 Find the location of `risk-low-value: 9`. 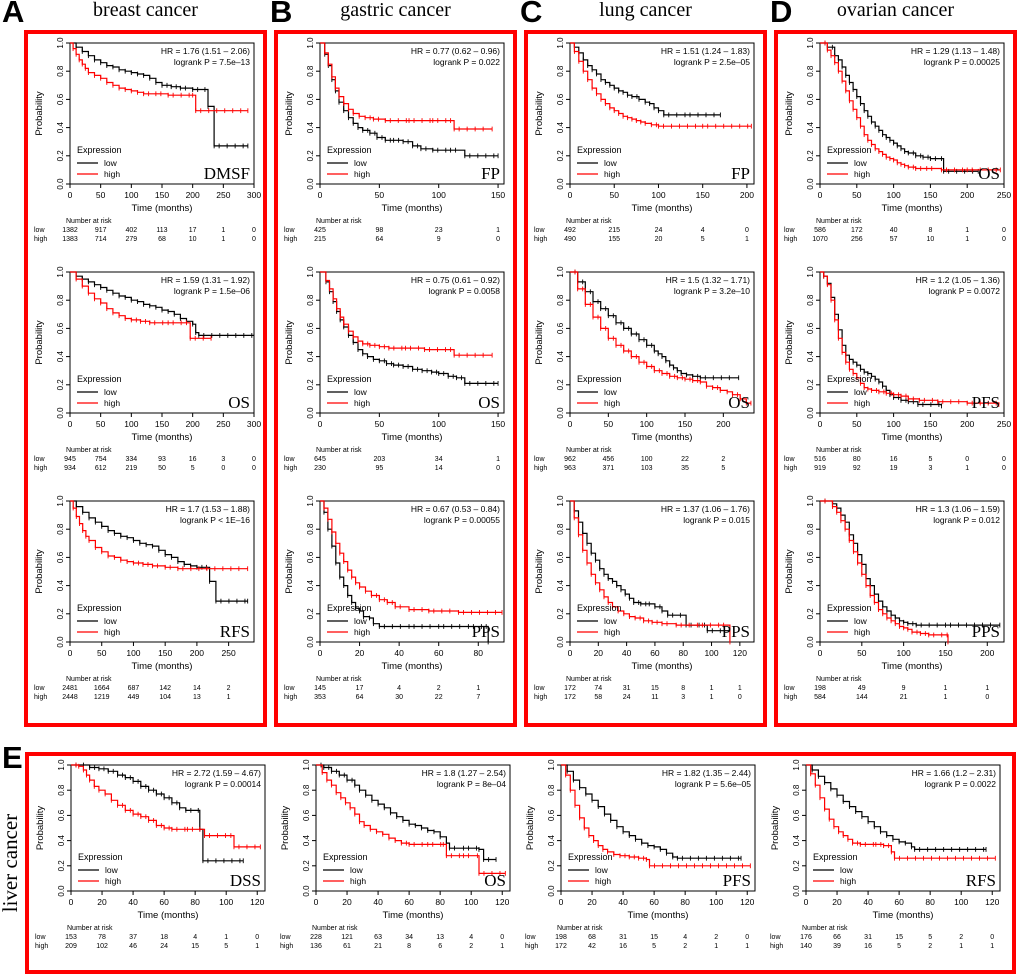

risk-low-value: 9 is located at coordinates (904, 688).